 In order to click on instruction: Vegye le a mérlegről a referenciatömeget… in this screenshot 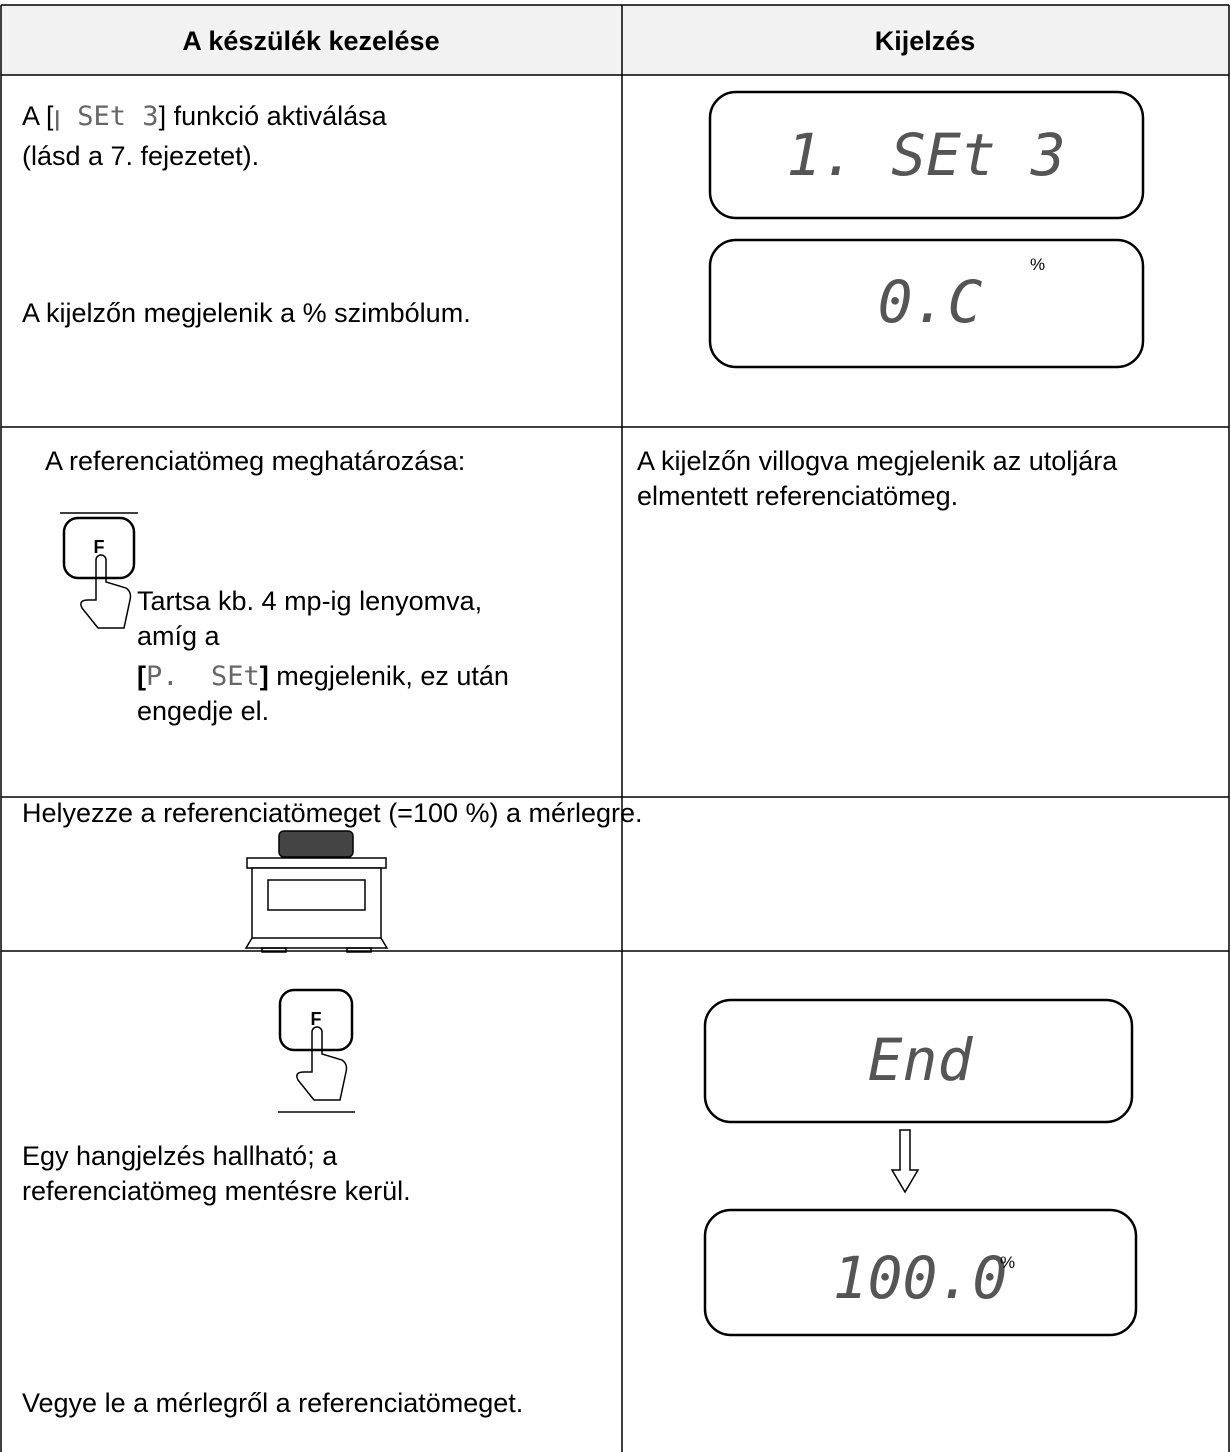, I will do `click(272, 1403)`.